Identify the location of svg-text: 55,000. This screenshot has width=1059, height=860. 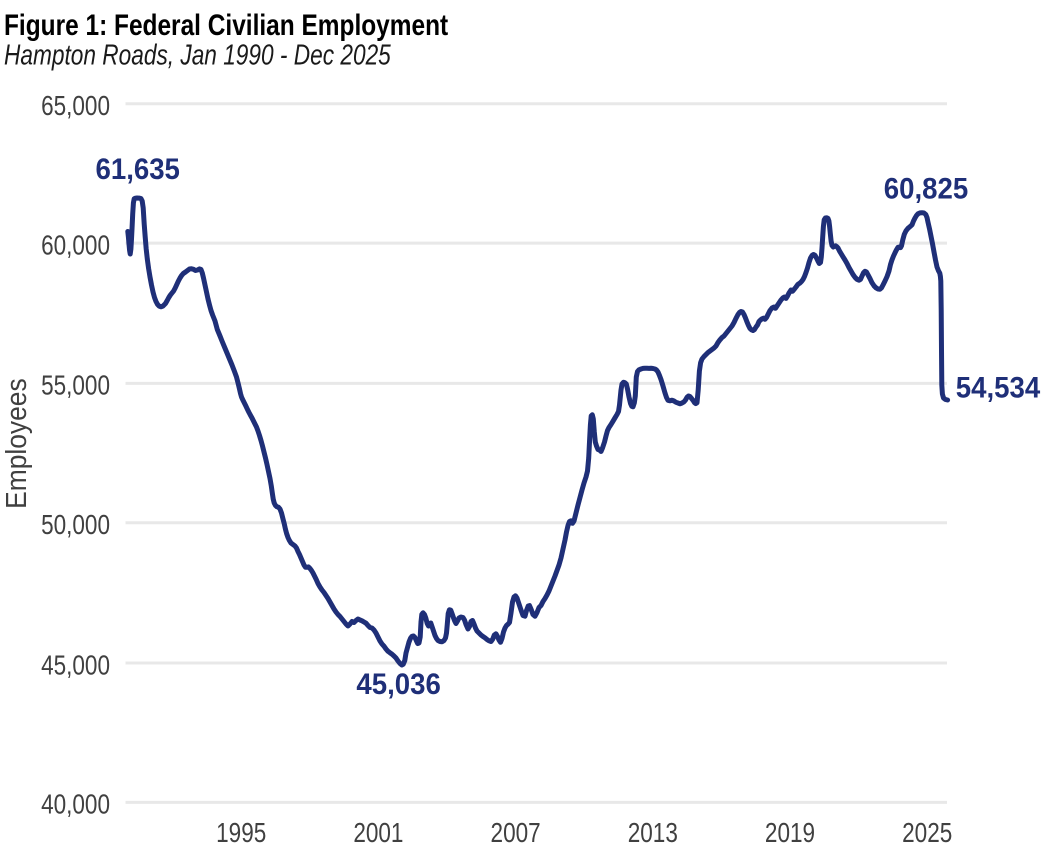
(75, 386).